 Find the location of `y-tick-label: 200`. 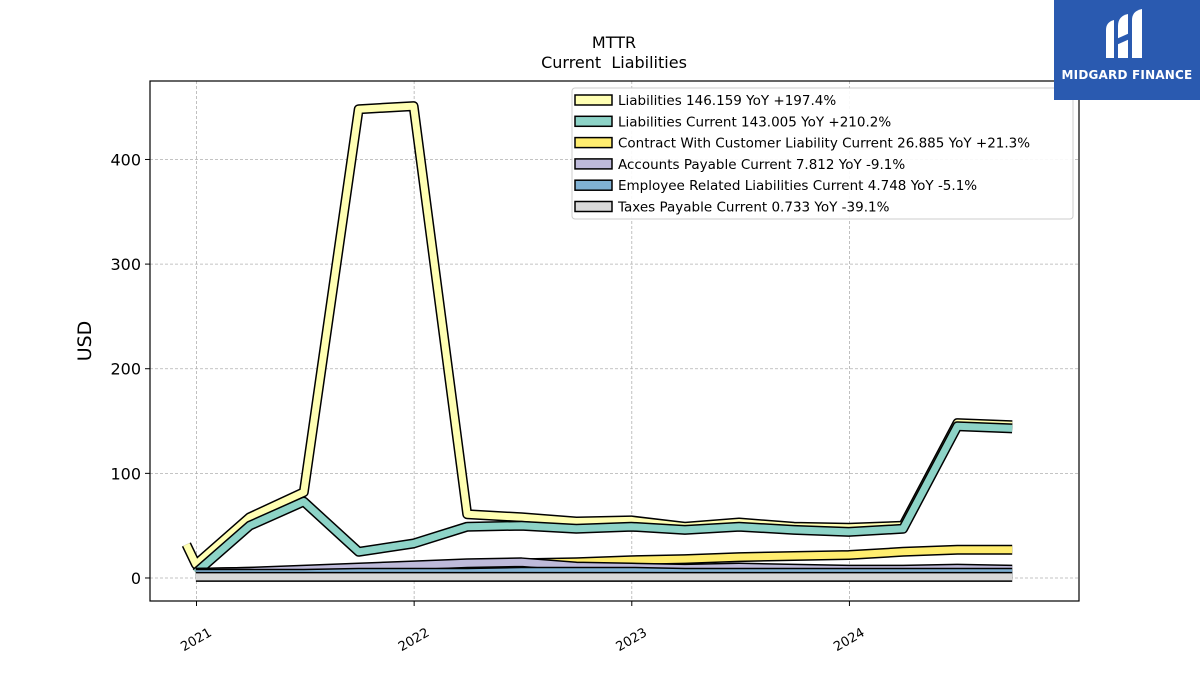

y-tick-label: 200 is located at coordinates (125, 369).